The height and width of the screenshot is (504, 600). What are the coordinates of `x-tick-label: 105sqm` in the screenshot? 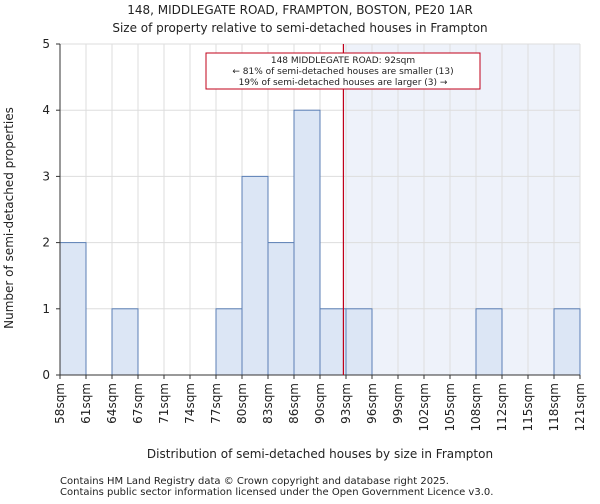 It's located at (450, 407).